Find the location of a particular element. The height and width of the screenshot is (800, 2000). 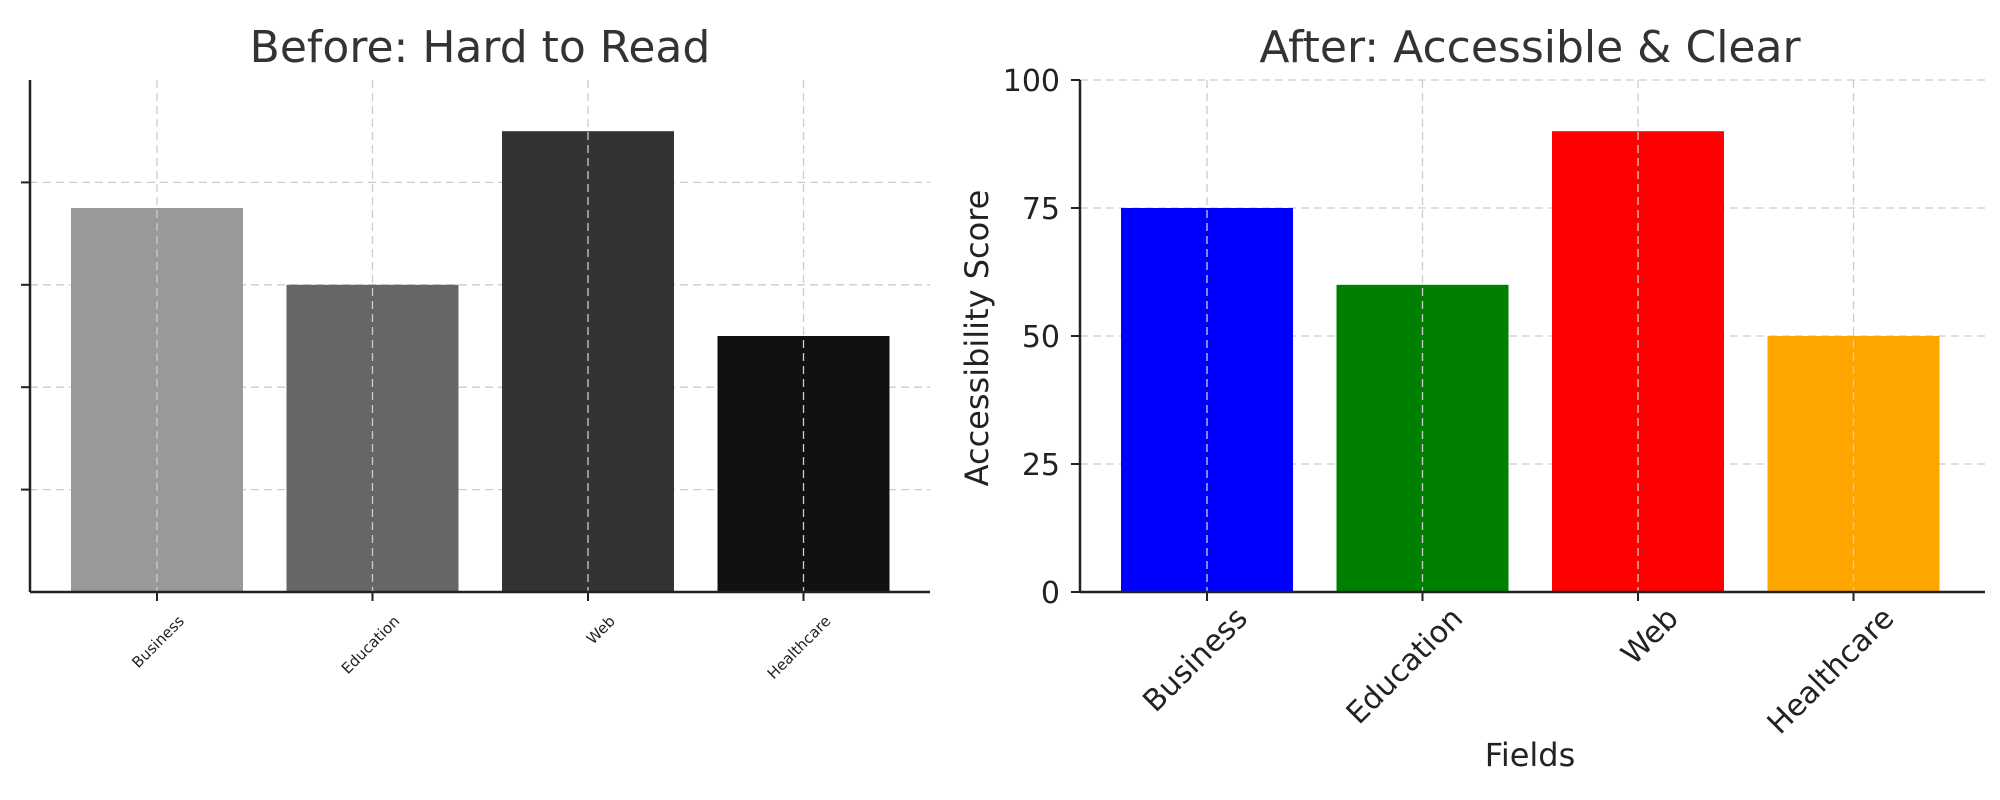

before-xtick-label-business: Business is located at coordinates (158, 642).